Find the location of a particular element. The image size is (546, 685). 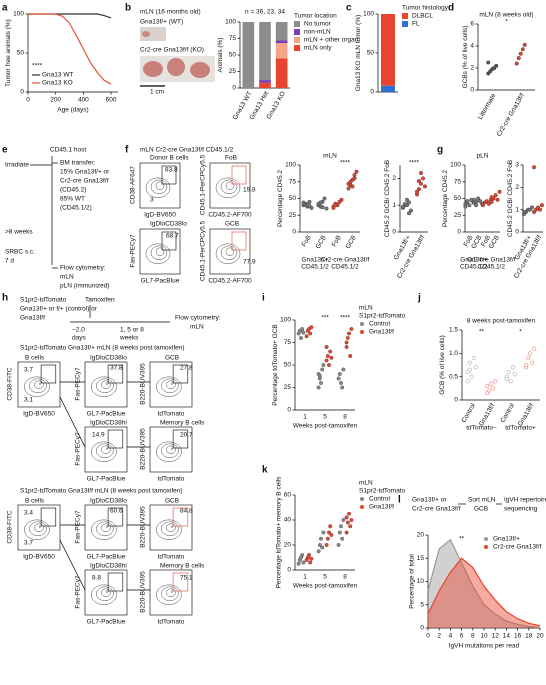

y-axis-label: Percentage tdTomato+ memory B cells is located at coordinates (279, 532).